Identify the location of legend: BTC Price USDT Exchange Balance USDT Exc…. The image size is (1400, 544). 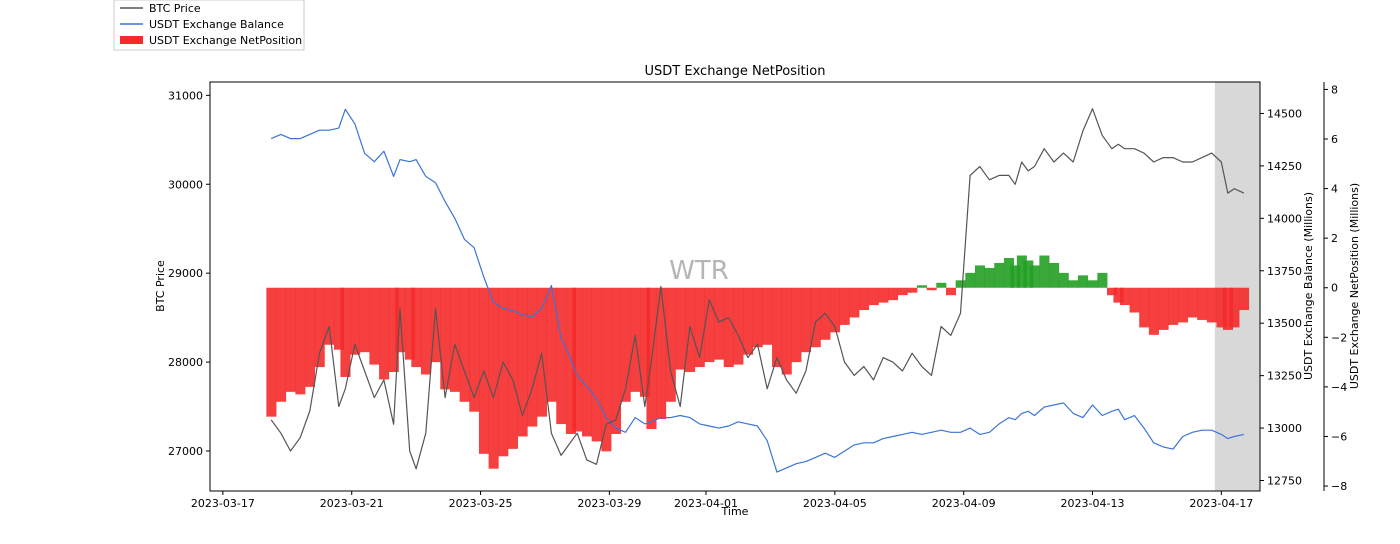
(209, 25).